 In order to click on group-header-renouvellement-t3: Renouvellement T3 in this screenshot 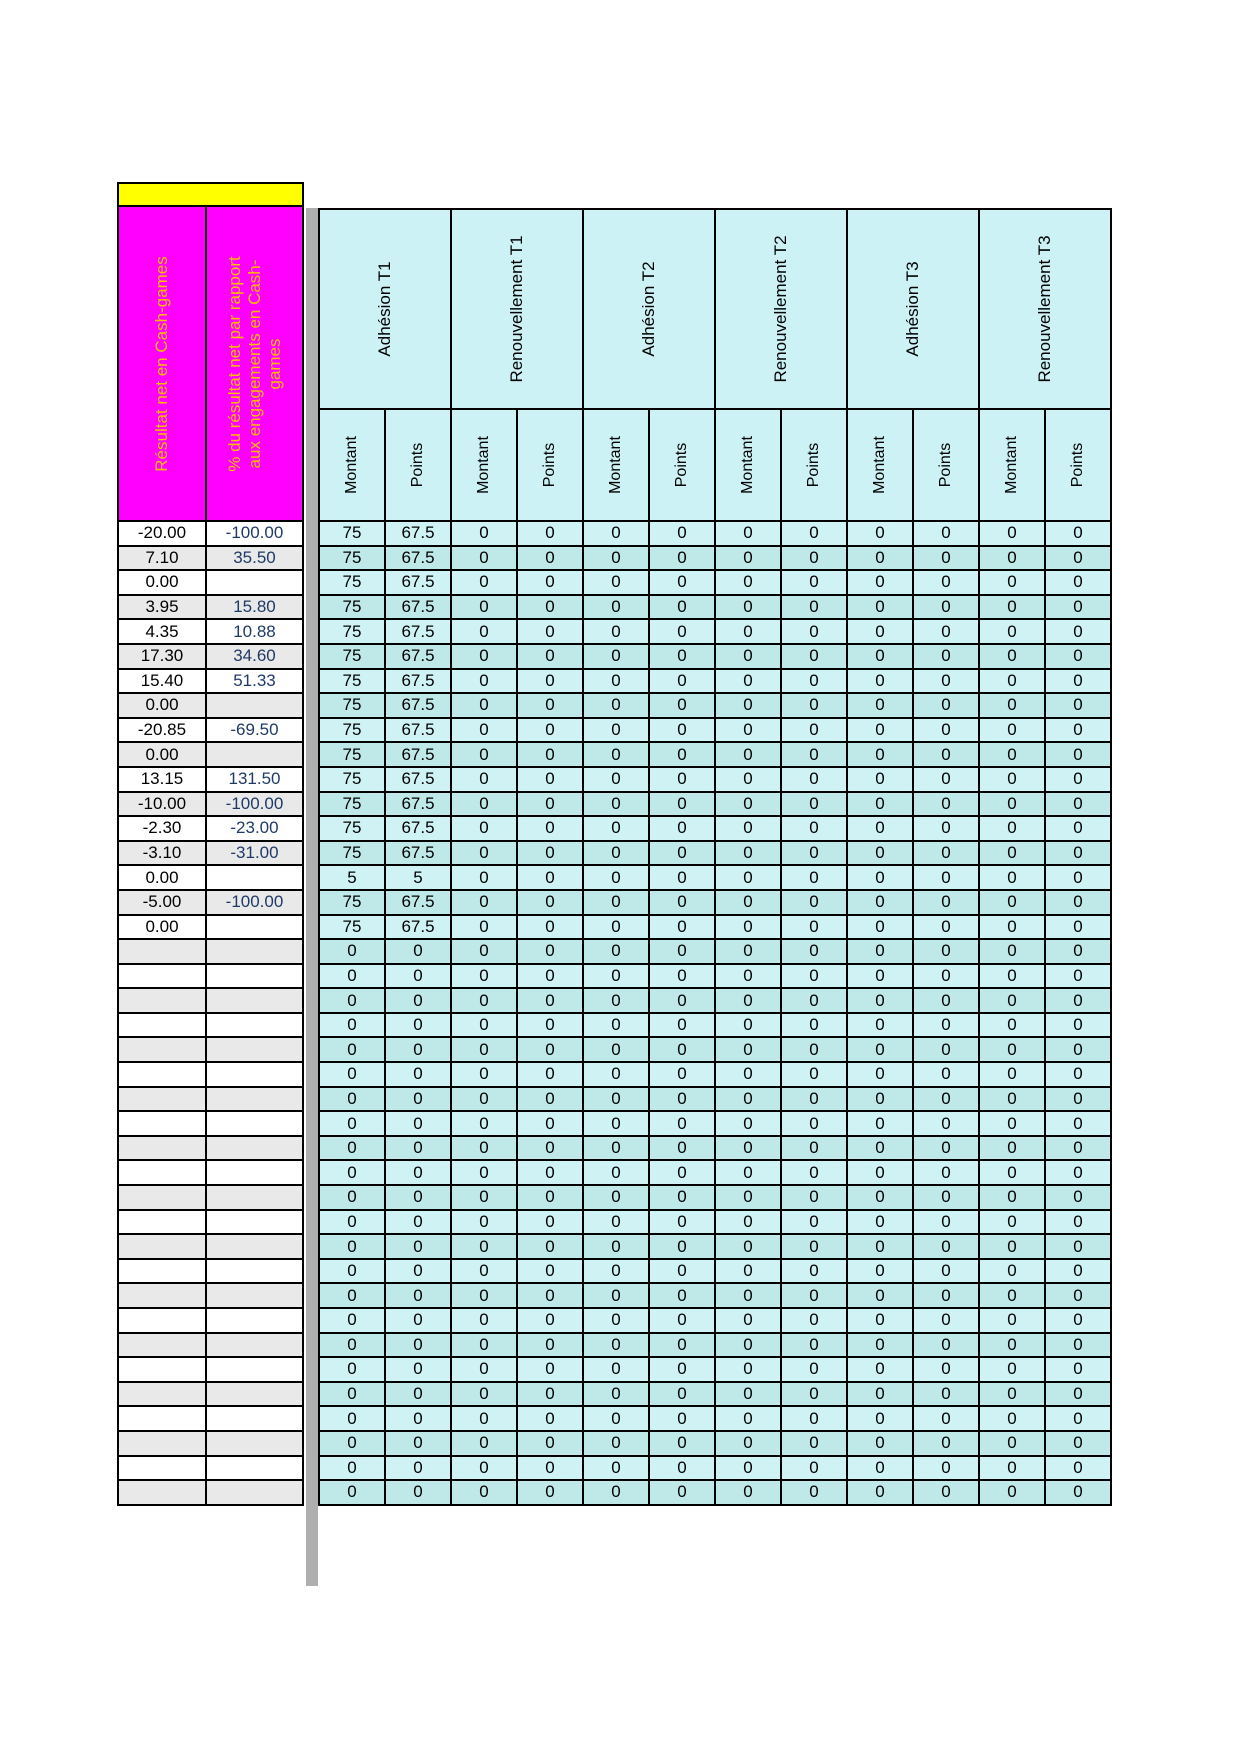, I will do `click(1045, 309)`.